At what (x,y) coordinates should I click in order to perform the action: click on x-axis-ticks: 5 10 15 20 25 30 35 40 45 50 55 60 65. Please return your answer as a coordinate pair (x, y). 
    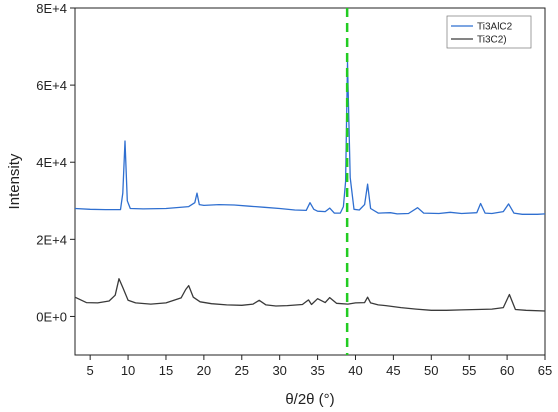
    Looking at the image, I should click on (319, 366).